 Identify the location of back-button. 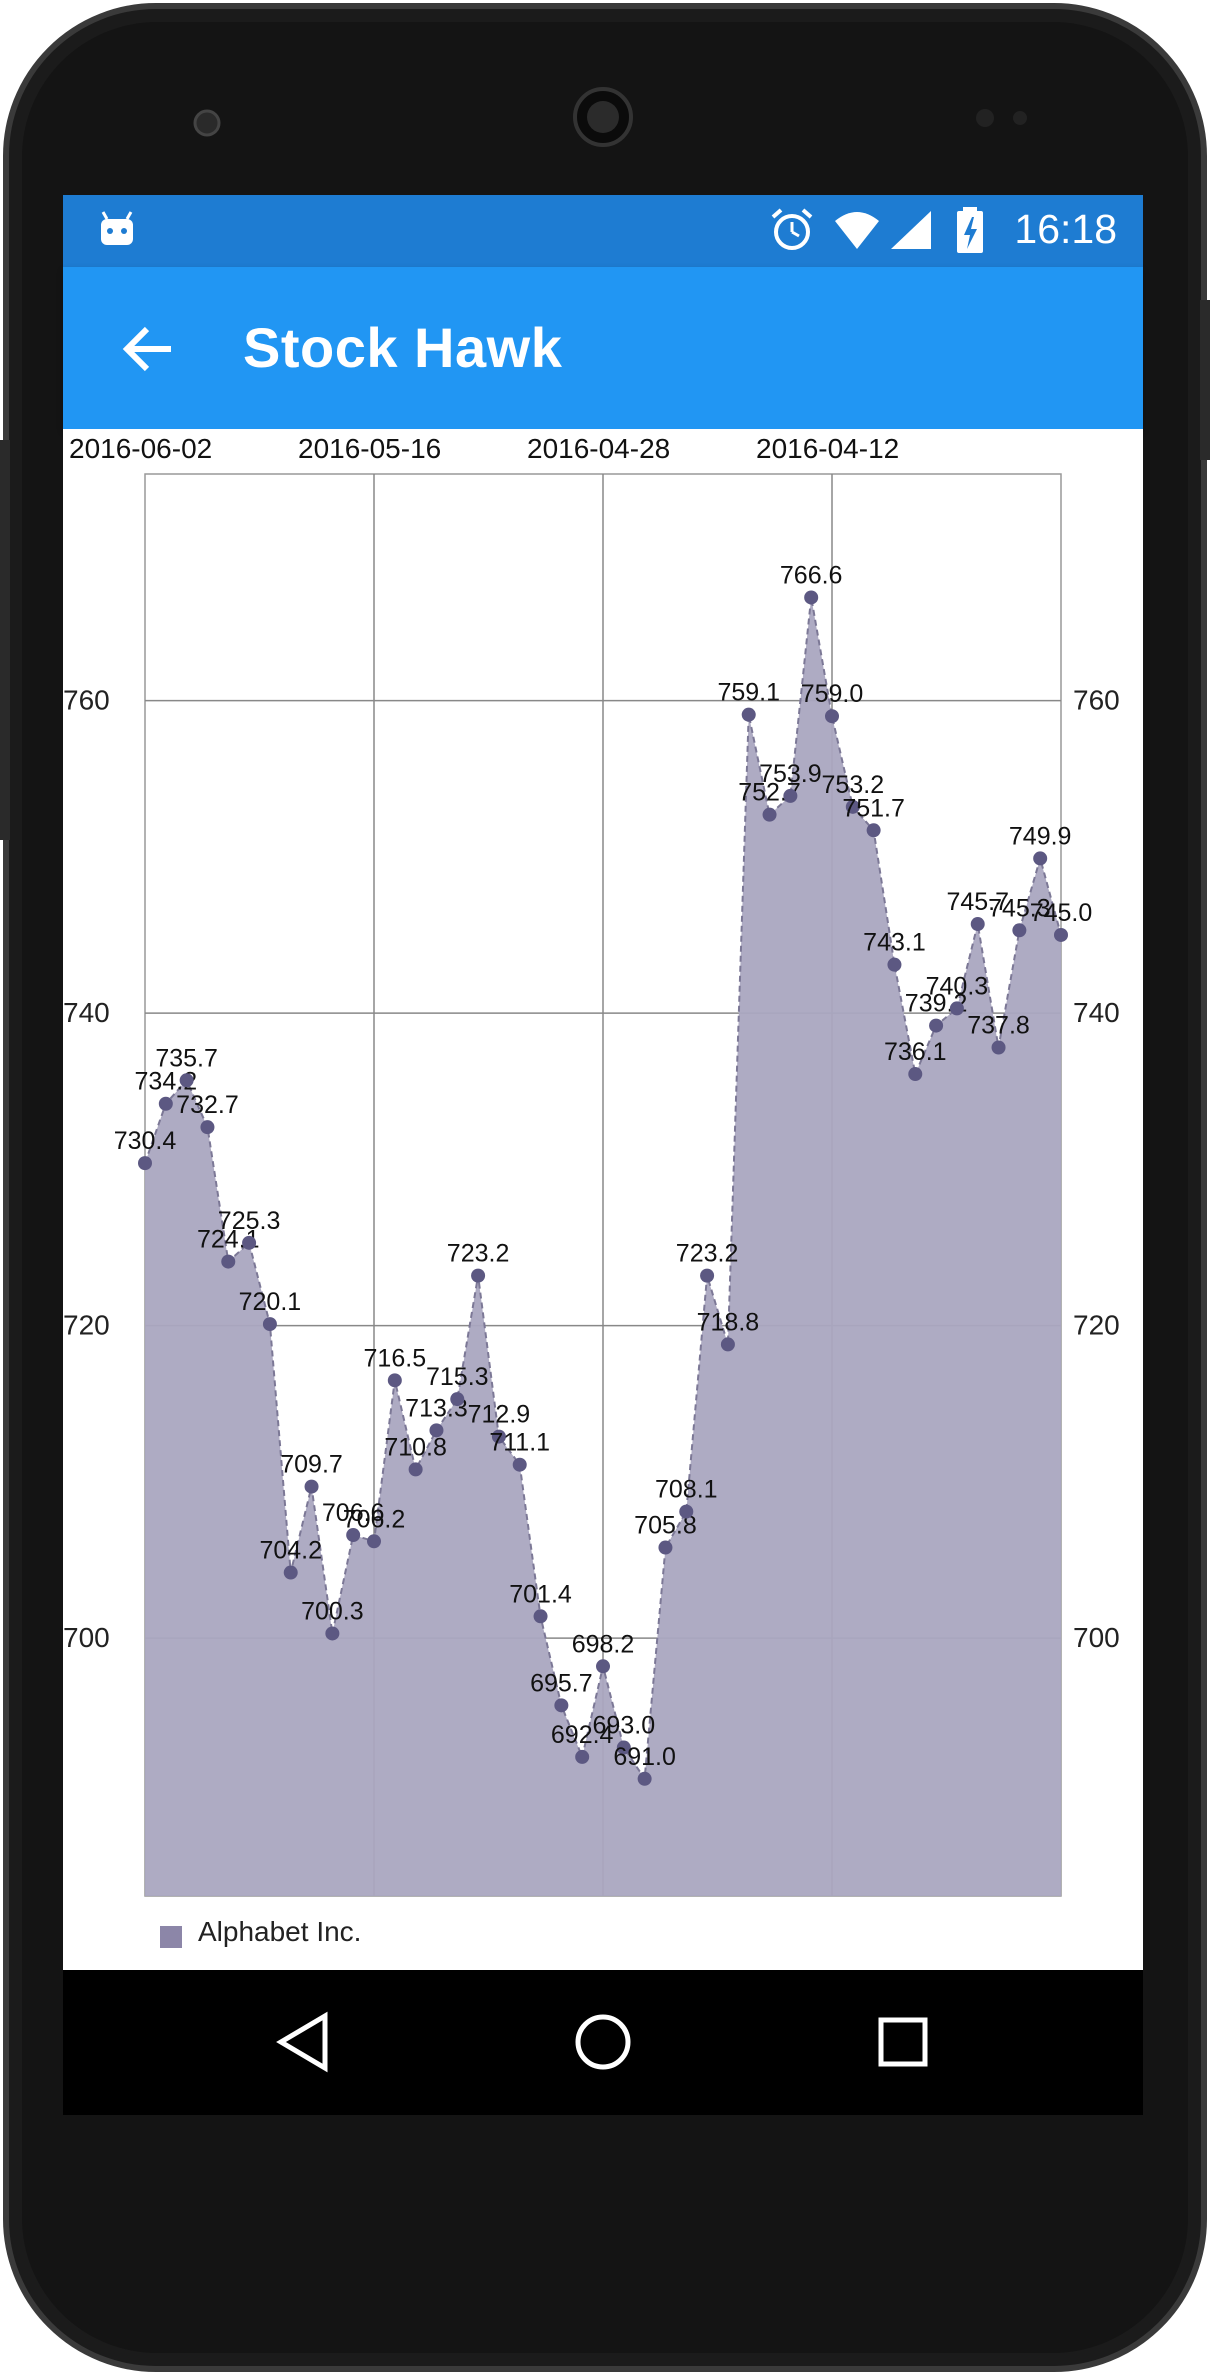
(149, 349).